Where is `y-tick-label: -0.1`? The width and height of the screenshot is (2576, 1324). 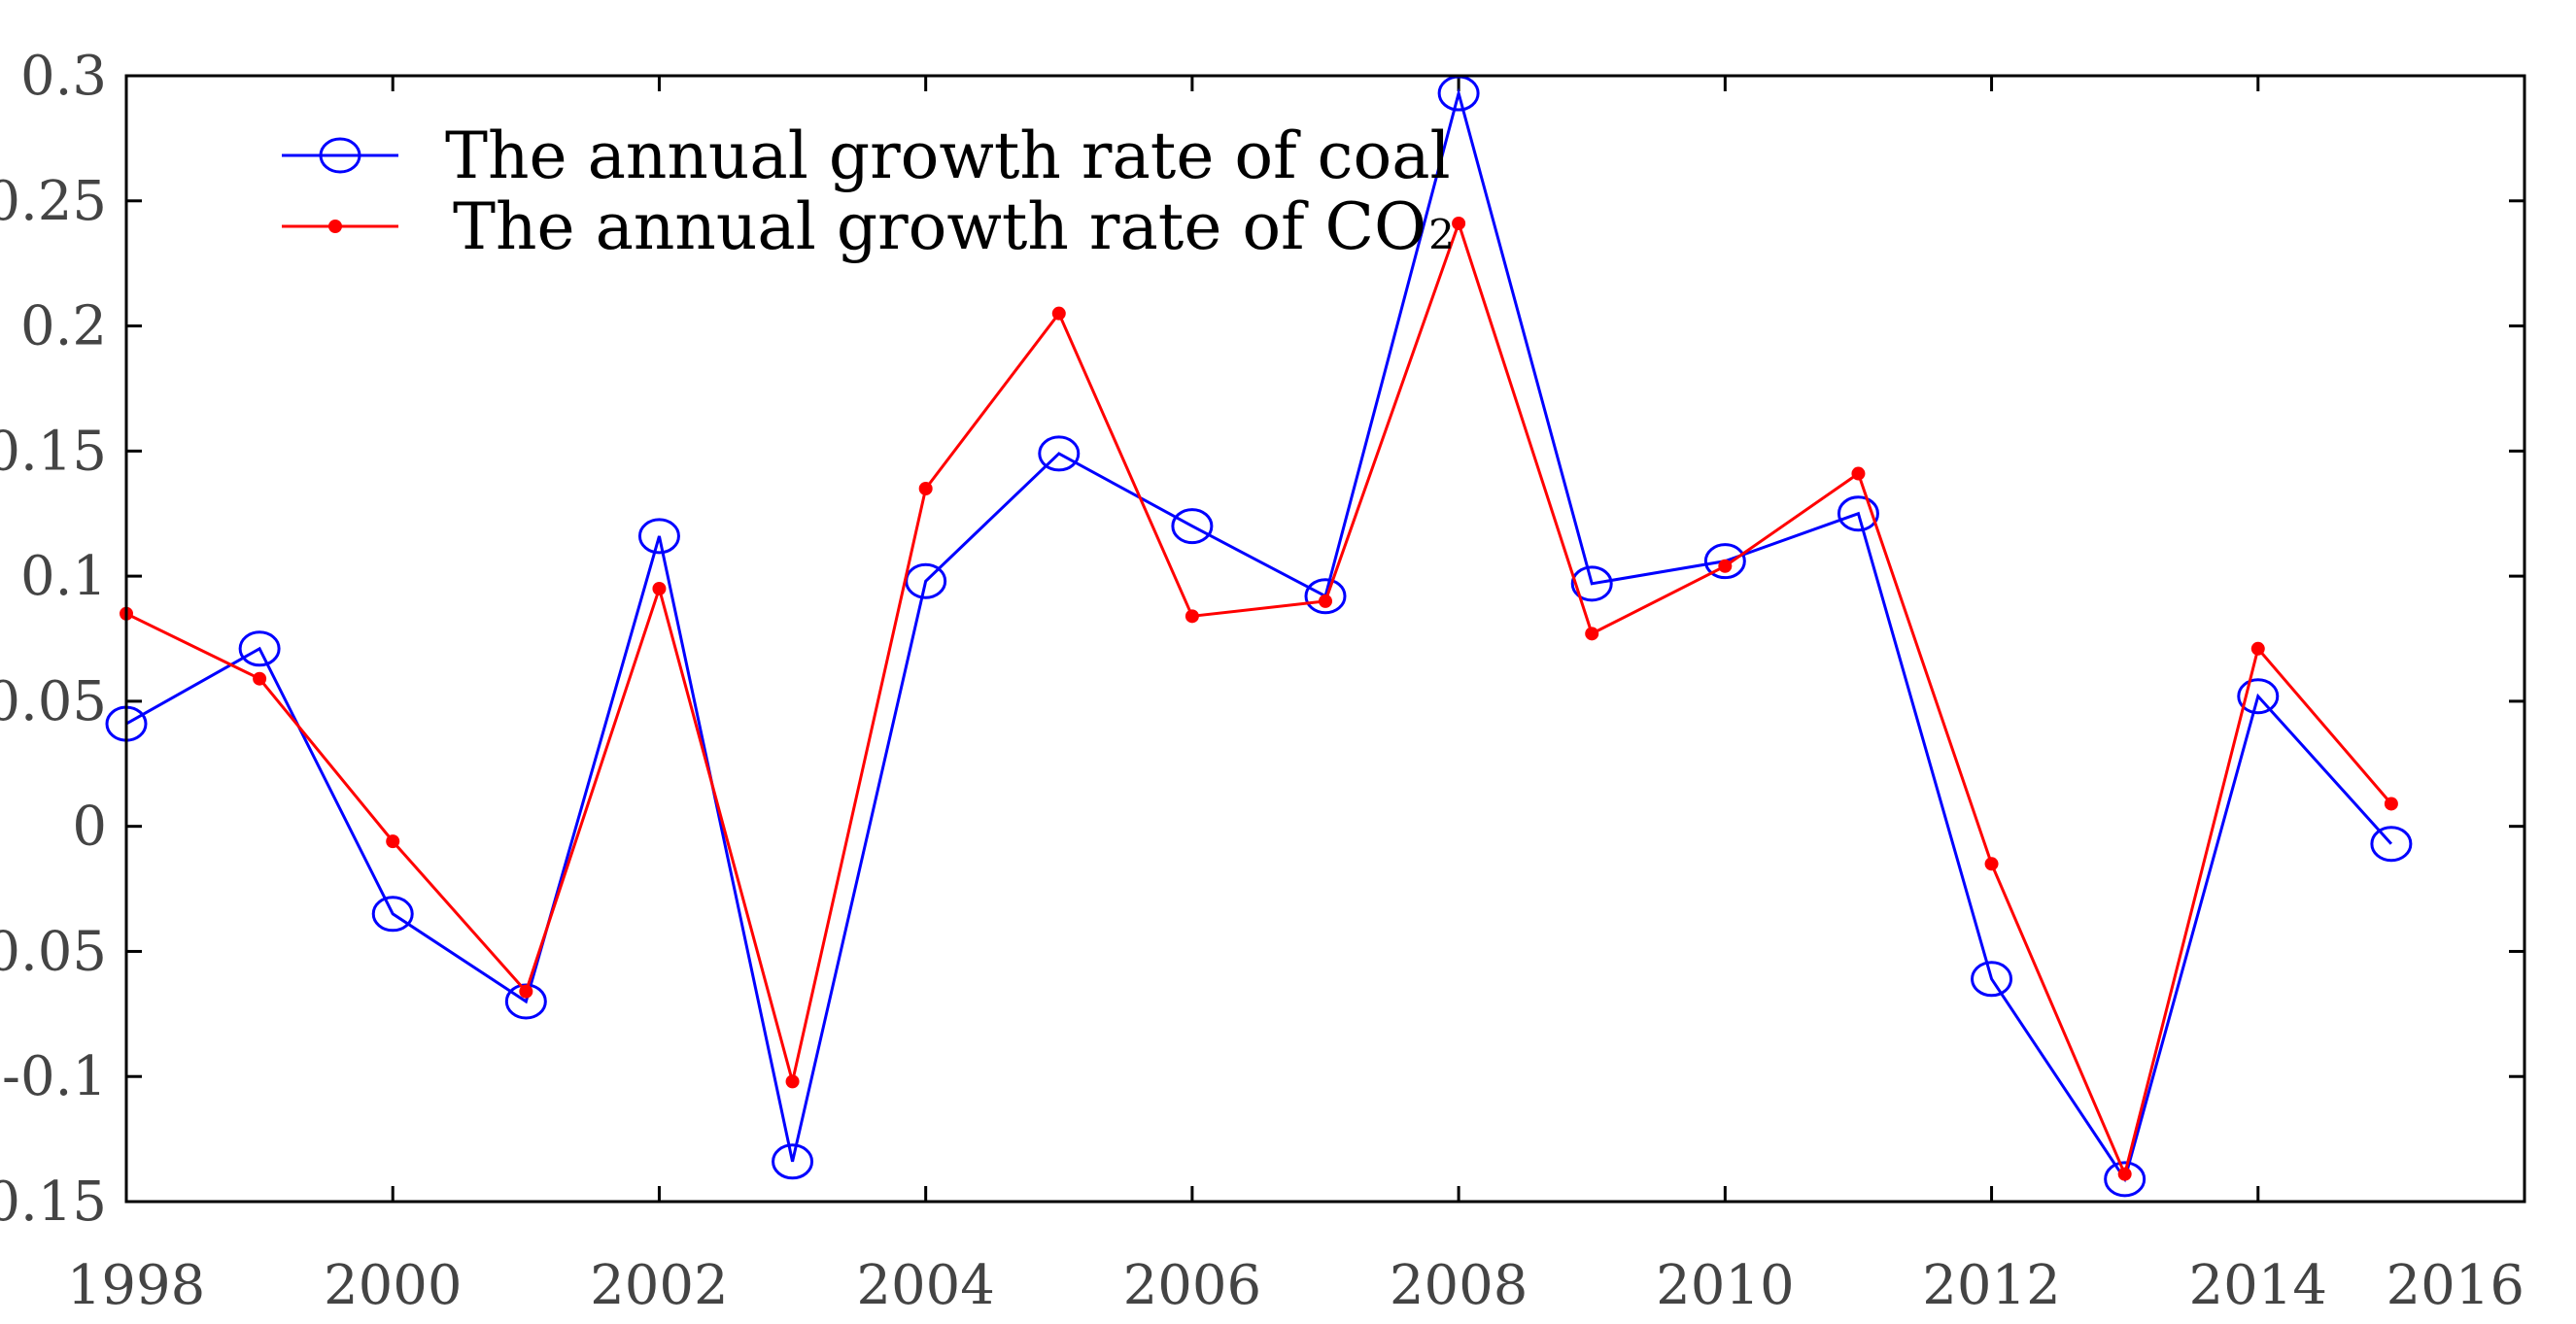
y-tick-label: -0.1 is located at coordinates (54, 1076).